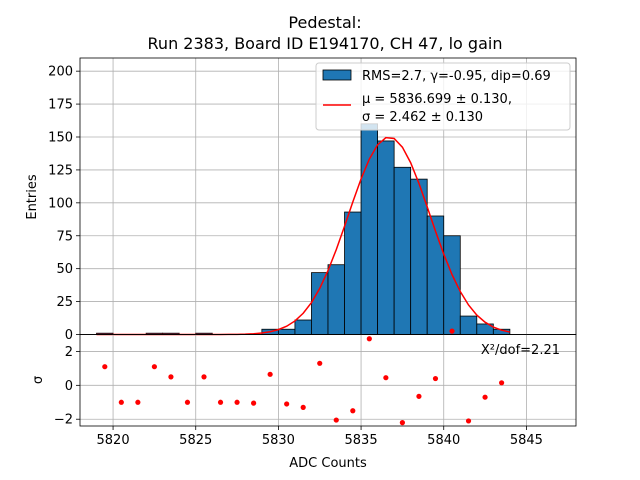  What do you see at coordinates (437, 99) in the screenshot?
I see `legend-fit-label-line1: μ = 5836.699 ± 0.130,` at bounding box center [437, 99].